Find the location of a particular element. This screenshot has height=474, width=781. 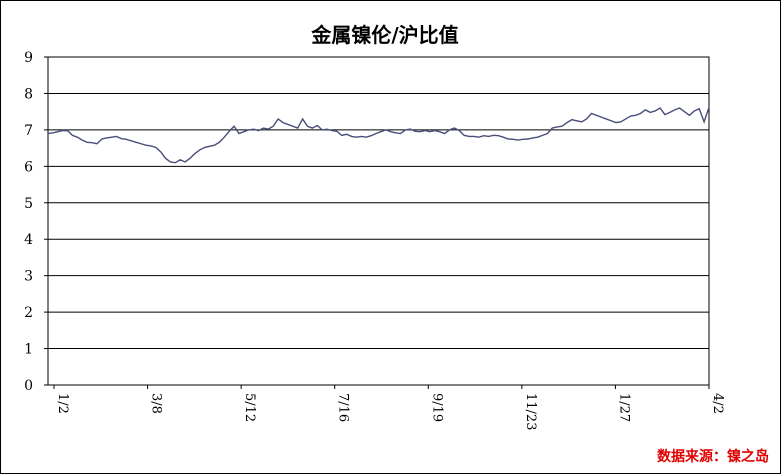

x-tick-label: 5/12 is located at coordinates (249, 407).